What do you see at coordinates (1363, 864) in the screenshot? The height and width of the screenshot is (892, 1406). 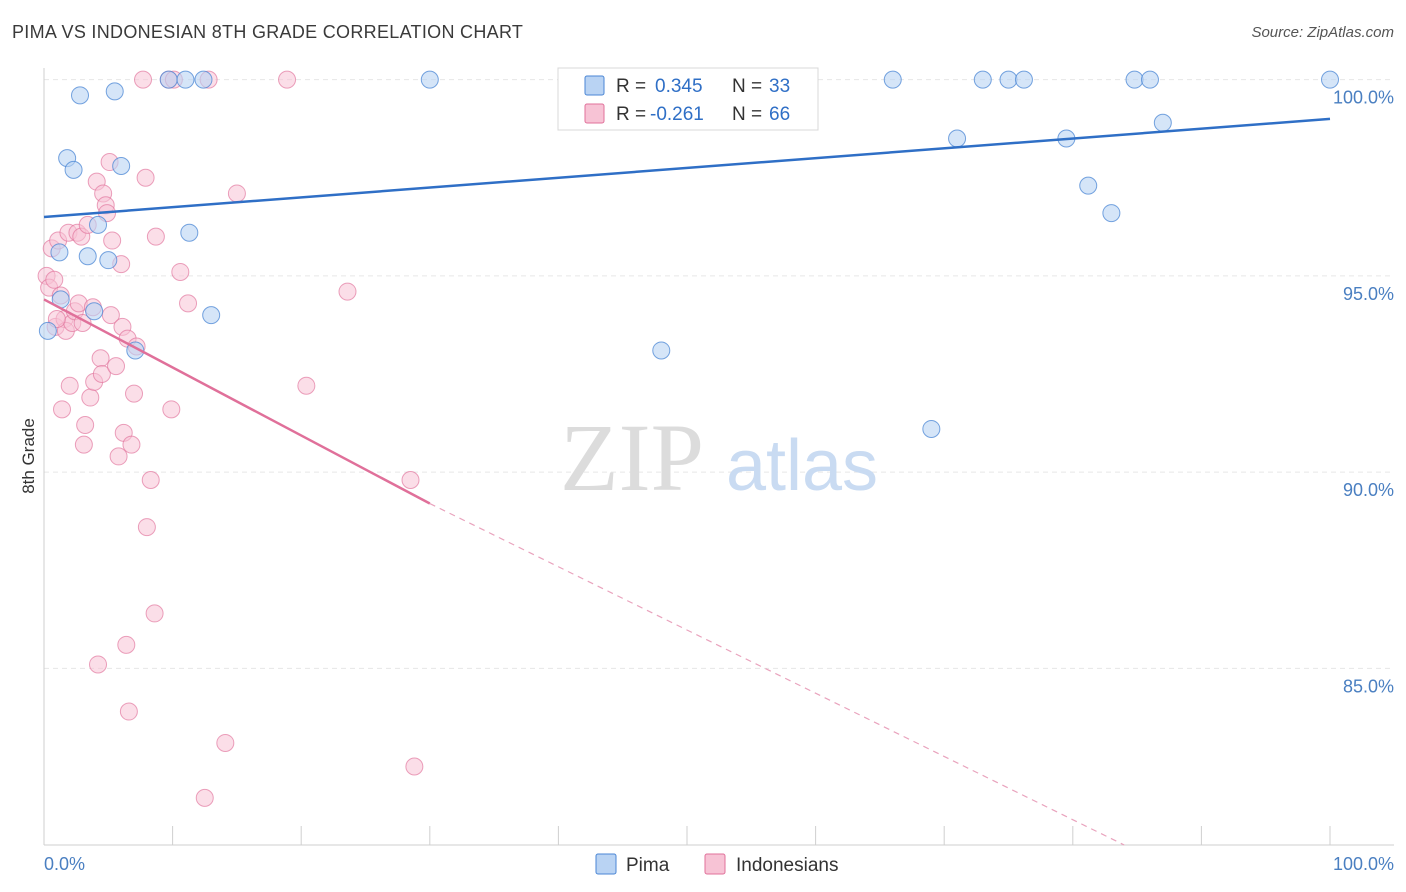 I see `x-tick-label-max: 100.0%` at bounding box center [1363, 864].